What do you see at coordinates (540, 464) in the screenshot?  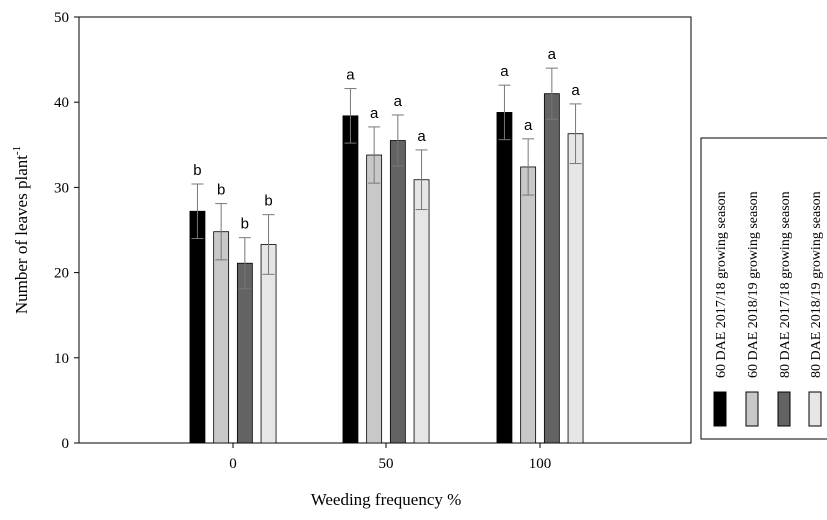 I see `x-tick-label-2: 100` at bounding box center [540, 464].